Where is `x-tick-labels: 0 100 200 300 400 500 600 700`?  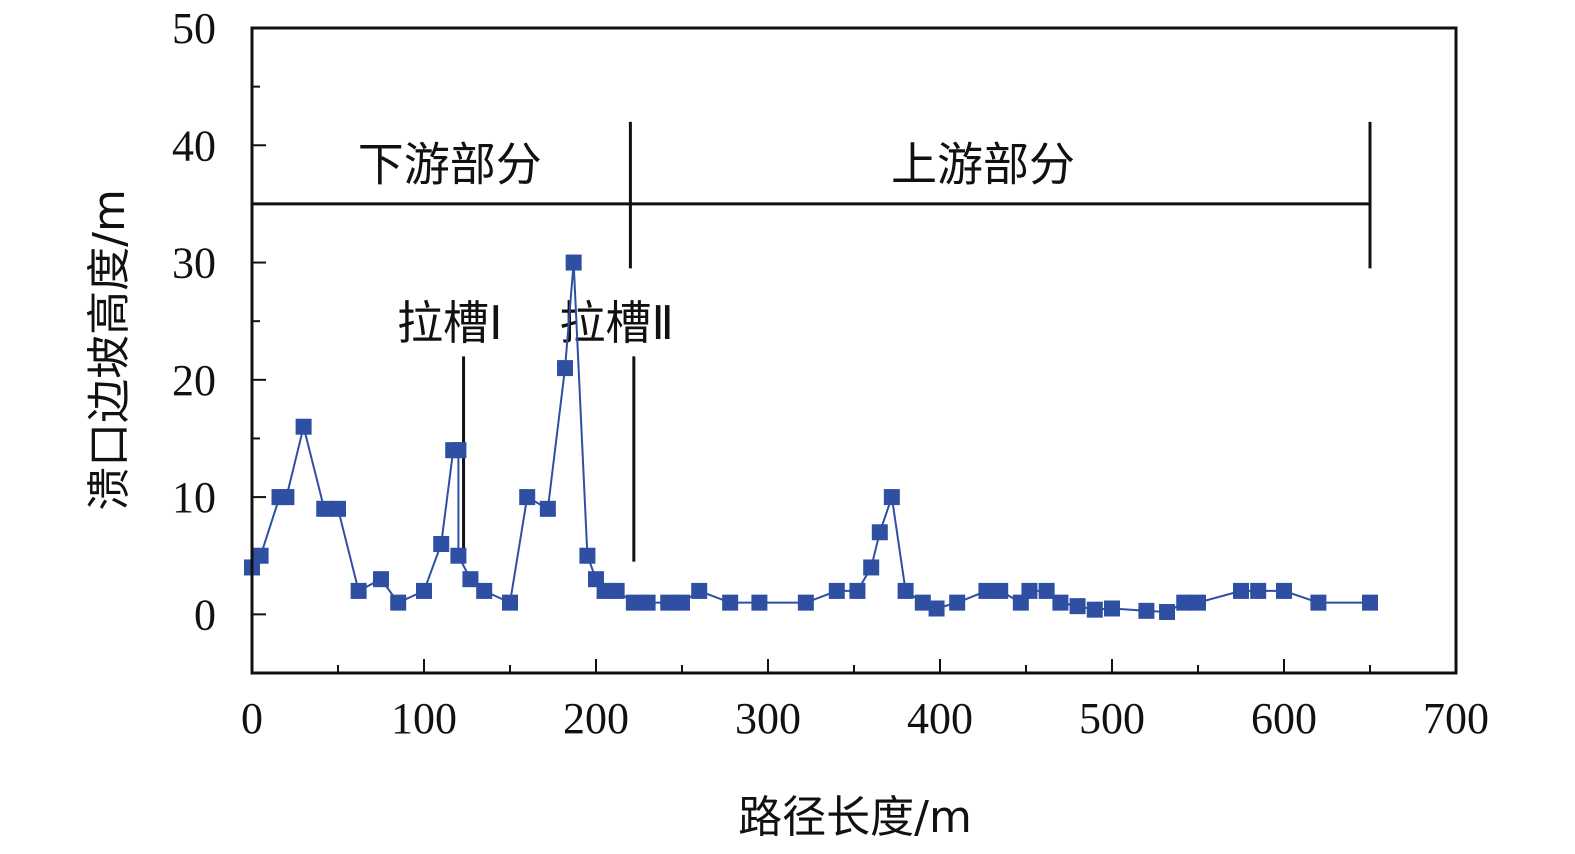 x-tick-labels: 0 100 200 300 400 500 600 700 is located at coordinates (865, 718).